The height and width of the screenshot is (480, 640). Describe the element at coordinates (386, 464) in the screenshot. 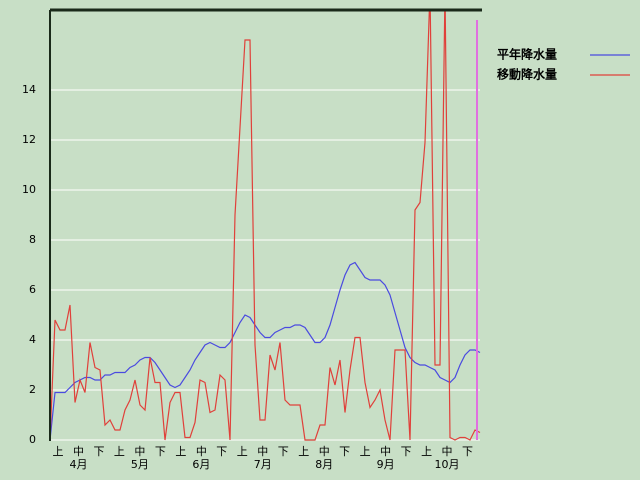

I see `x-month-label: 9月` at that location.